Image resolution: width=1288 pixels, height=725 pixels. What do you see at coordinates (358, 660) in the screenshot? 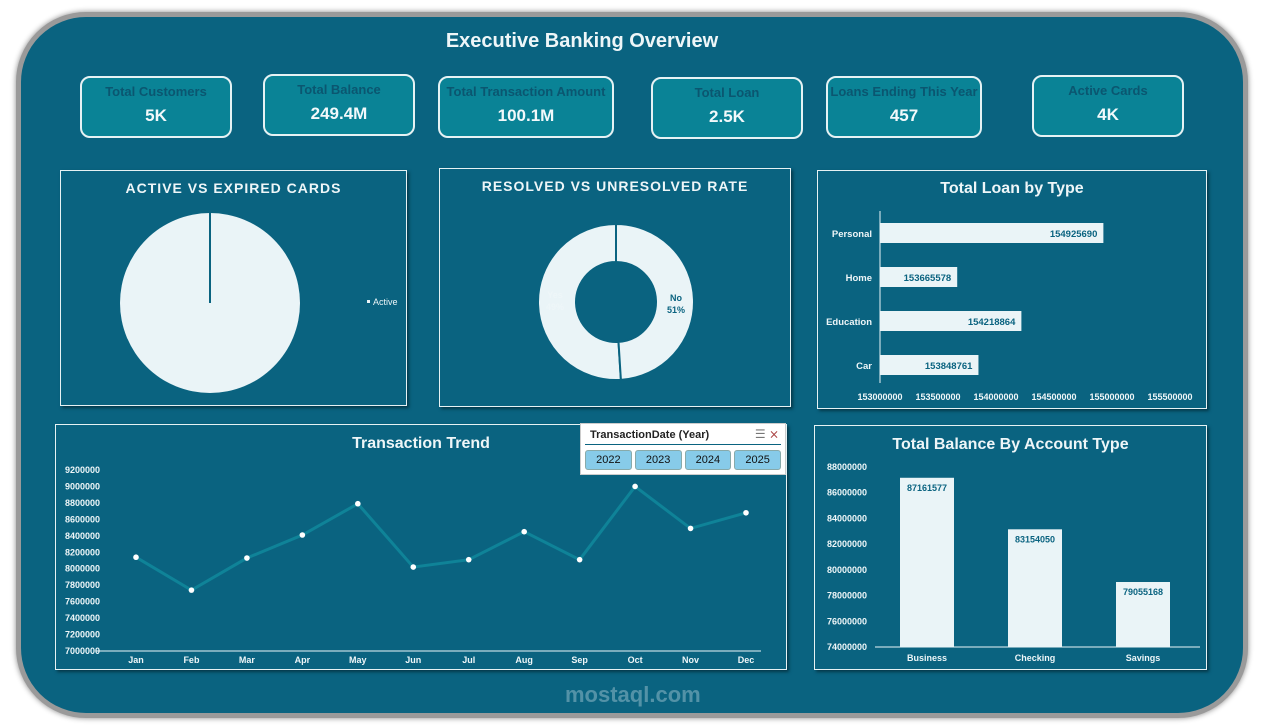
I see `x-tick-label: May` at bounding box center [358, 660].